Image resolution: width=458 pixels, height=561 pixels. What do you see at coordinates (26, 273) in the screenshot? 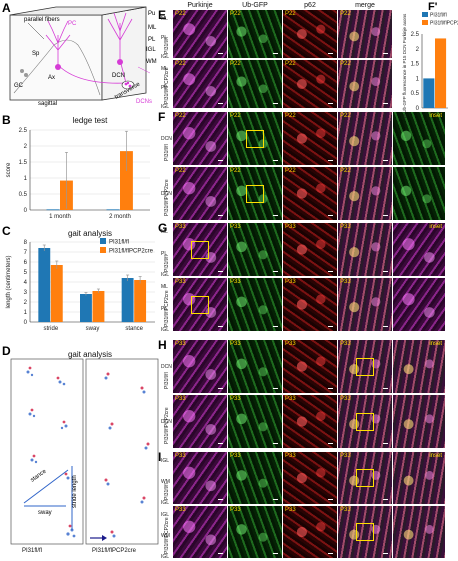
I see `y-tick-label: 5` at bounding box center [26, 273].